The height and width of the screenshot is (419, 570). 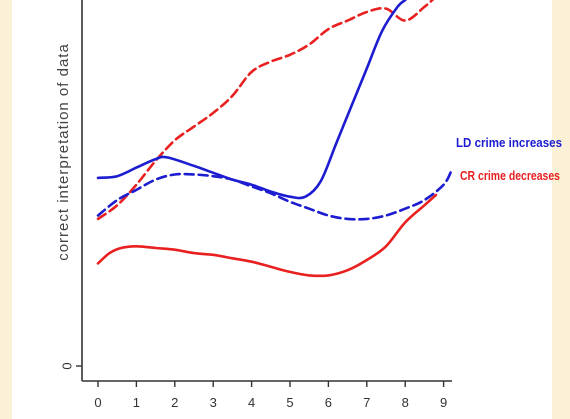 What do you see at coordinates (267, 235) in the screenshot?
I see `series-line-red-solid` at bounding box center [267, 235].